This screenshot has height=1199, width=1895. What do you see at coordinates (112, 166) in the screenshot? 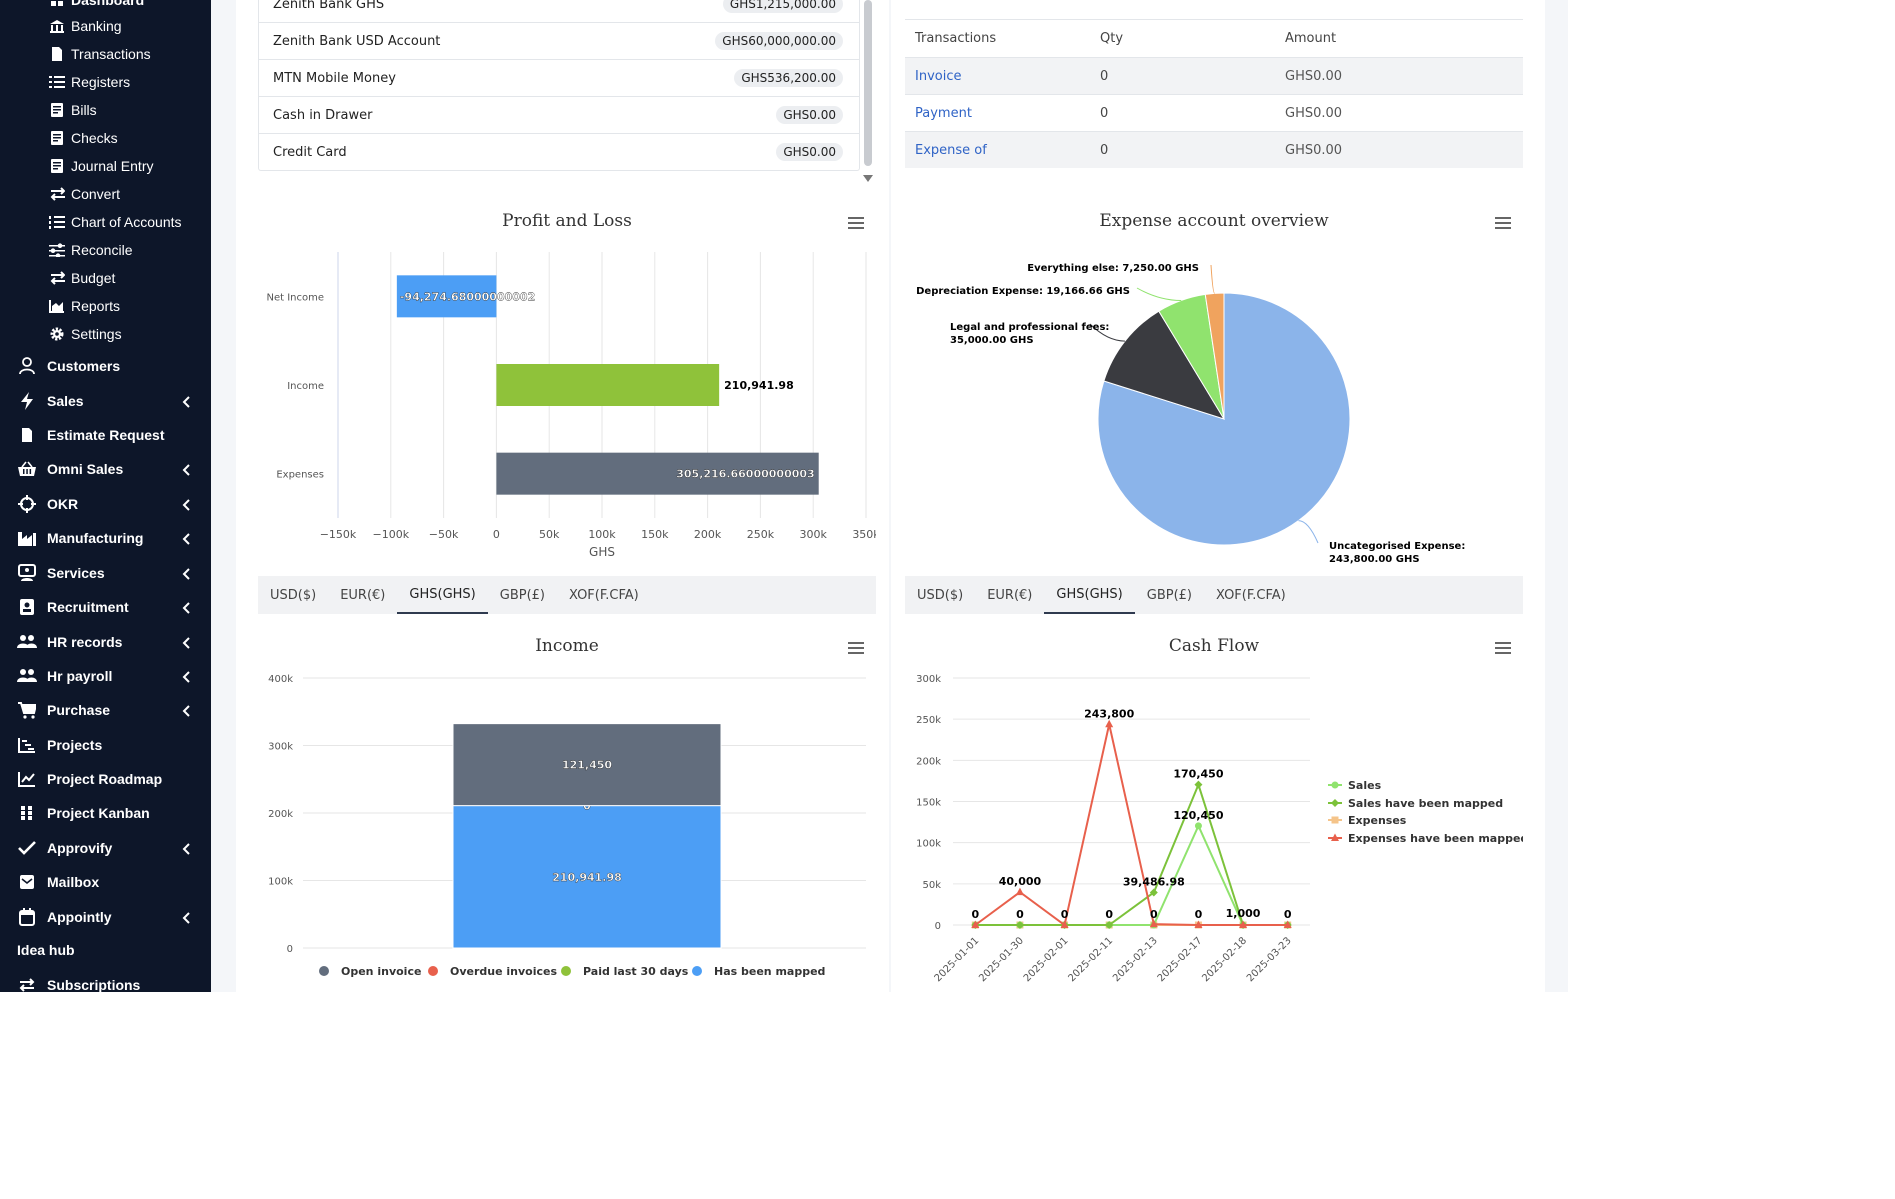
I see `sidebar-item-label: Journal Entry` at bounding box center [112, 166].